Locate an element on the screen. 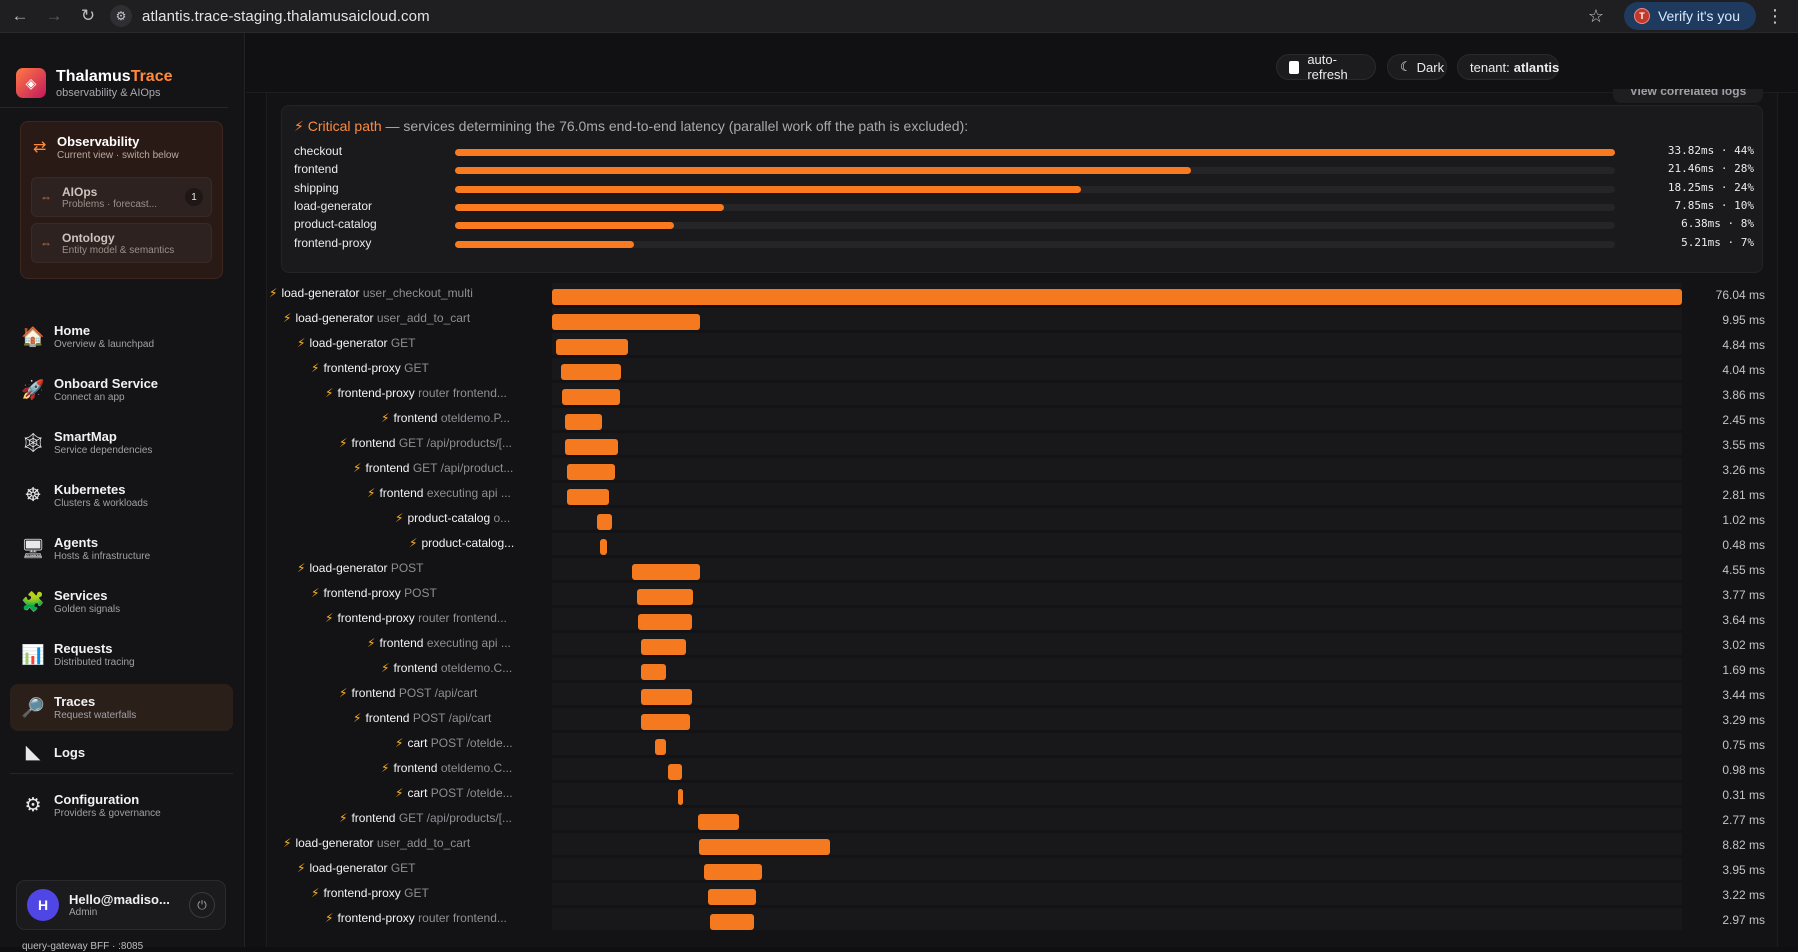 This screenshot has width=1798, height=952. auto-refresh-checkbox is located at coordinates (1294, 67).